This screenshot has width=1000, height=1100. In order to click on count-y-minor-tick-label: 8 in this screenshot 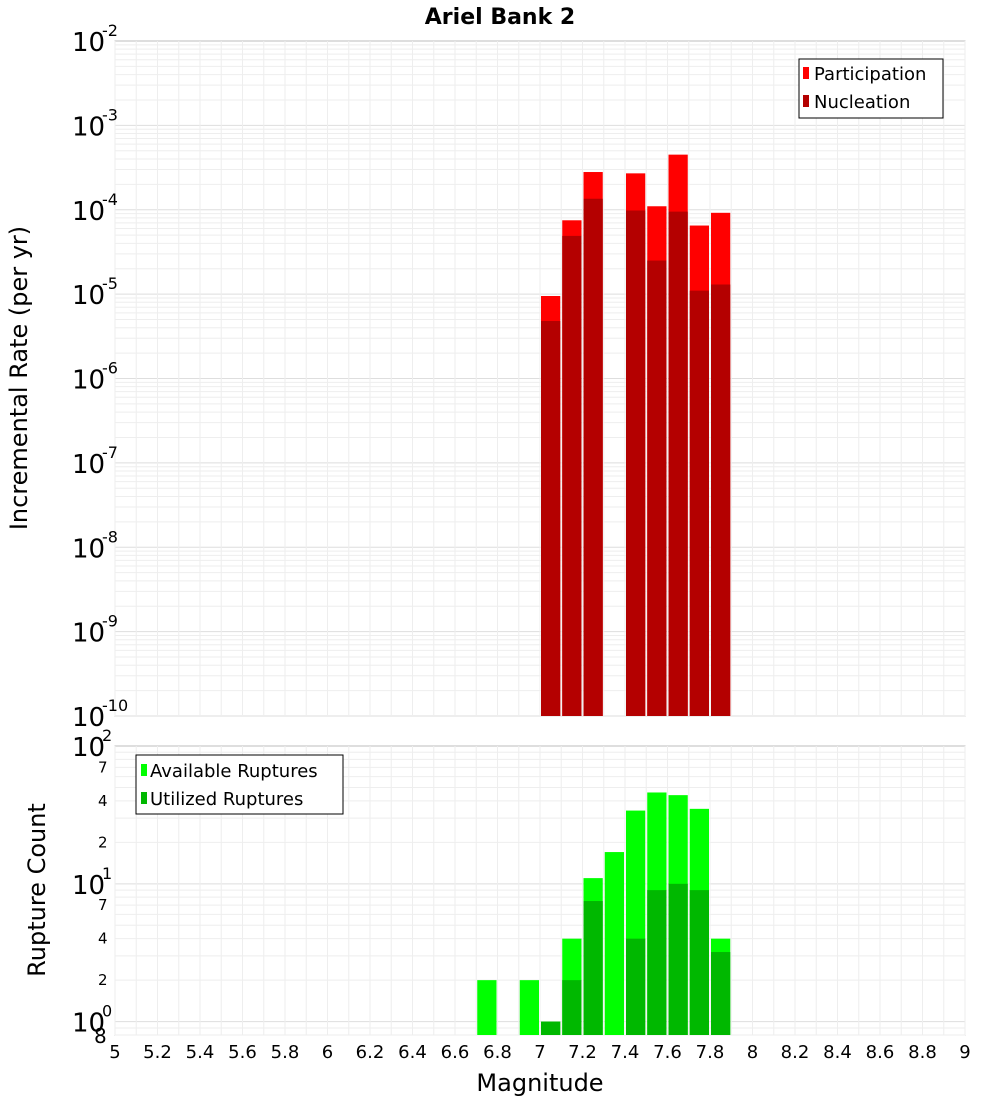, I will do `click(100, 1036)`.